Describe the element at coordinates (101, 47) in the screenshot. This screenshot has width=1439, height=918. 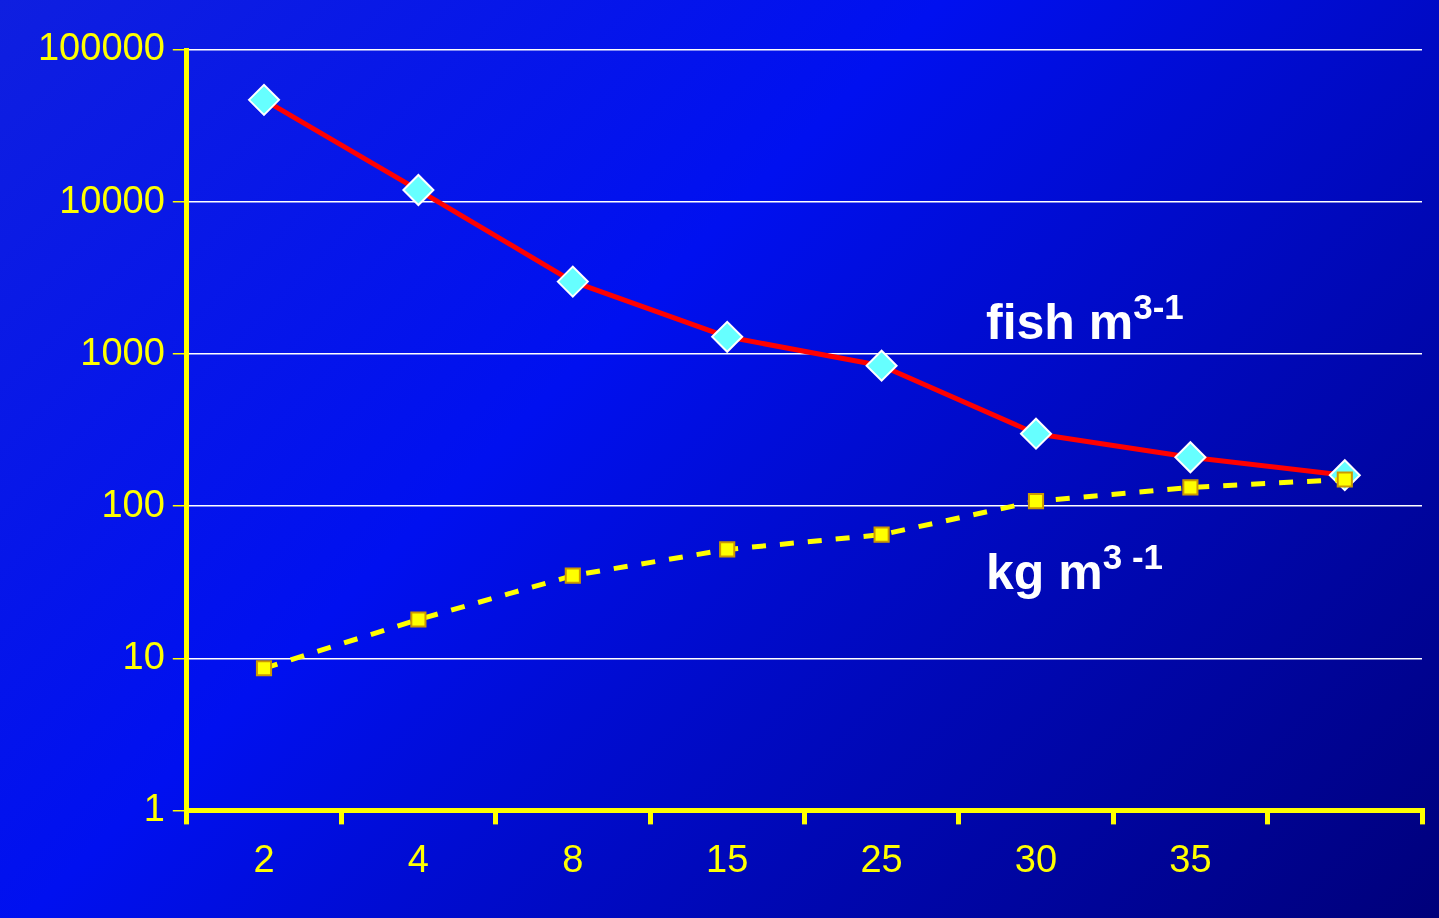
I see `y-tick-label: 100000` at that location.